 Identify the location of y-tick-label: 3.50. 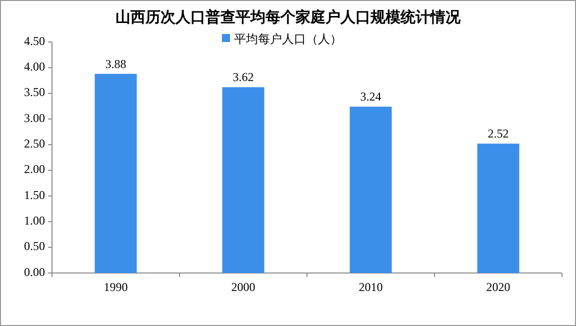
(34, 92).